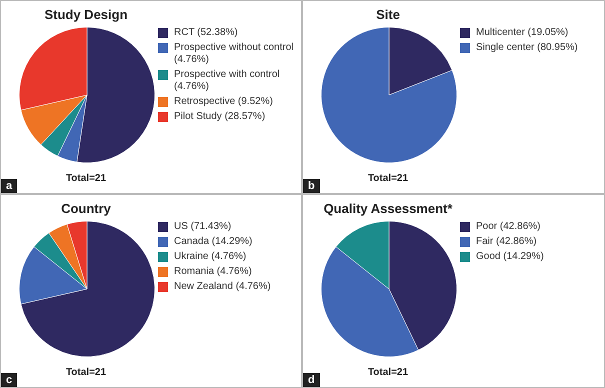  Describe the element at coordinates (213, 242) in the screenshot. I see `legend-label: Canada (14.29%)` at that location.